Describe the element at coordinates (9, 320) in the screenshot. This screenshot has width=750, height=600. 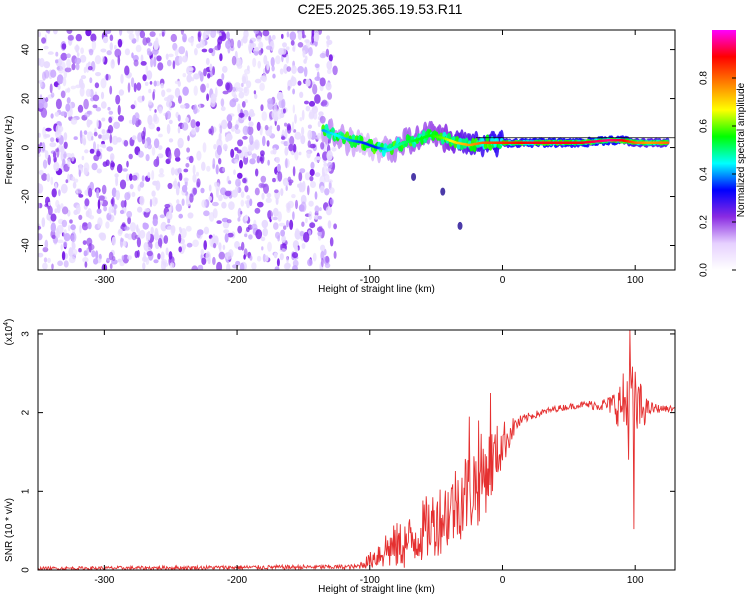
I see `snr-multiplier-close: )` at that location.